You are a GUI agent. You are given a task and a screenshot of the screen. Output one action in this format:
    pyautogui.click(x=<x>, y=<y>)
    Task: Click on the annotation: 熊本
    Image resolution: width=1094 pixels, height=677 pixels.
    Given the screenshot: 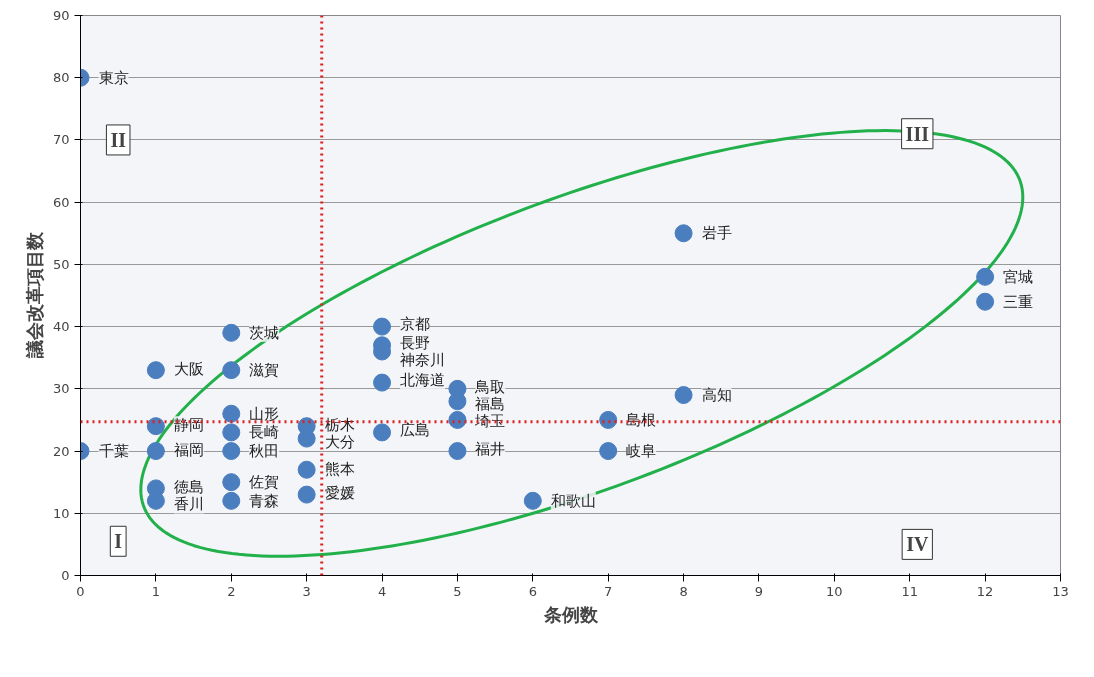 What is the action you would take?
    pyautogui.click(x=339, y=468)
    